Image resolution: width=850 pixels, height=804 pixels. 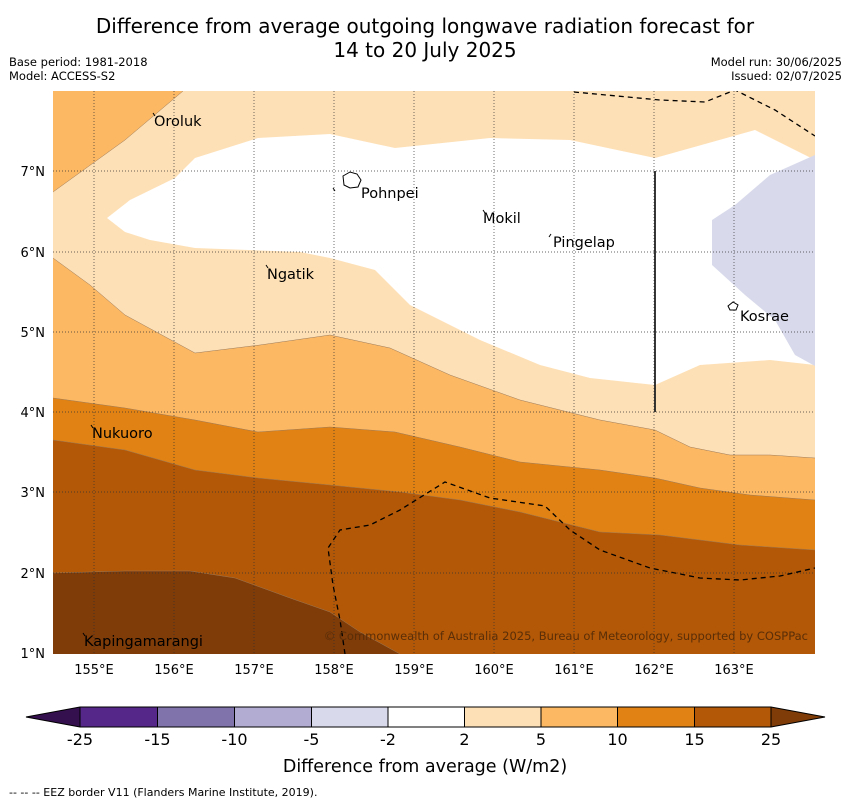 I want to click on title-line-2: 14 to 20 July 2025, so click(x=425, y=50).